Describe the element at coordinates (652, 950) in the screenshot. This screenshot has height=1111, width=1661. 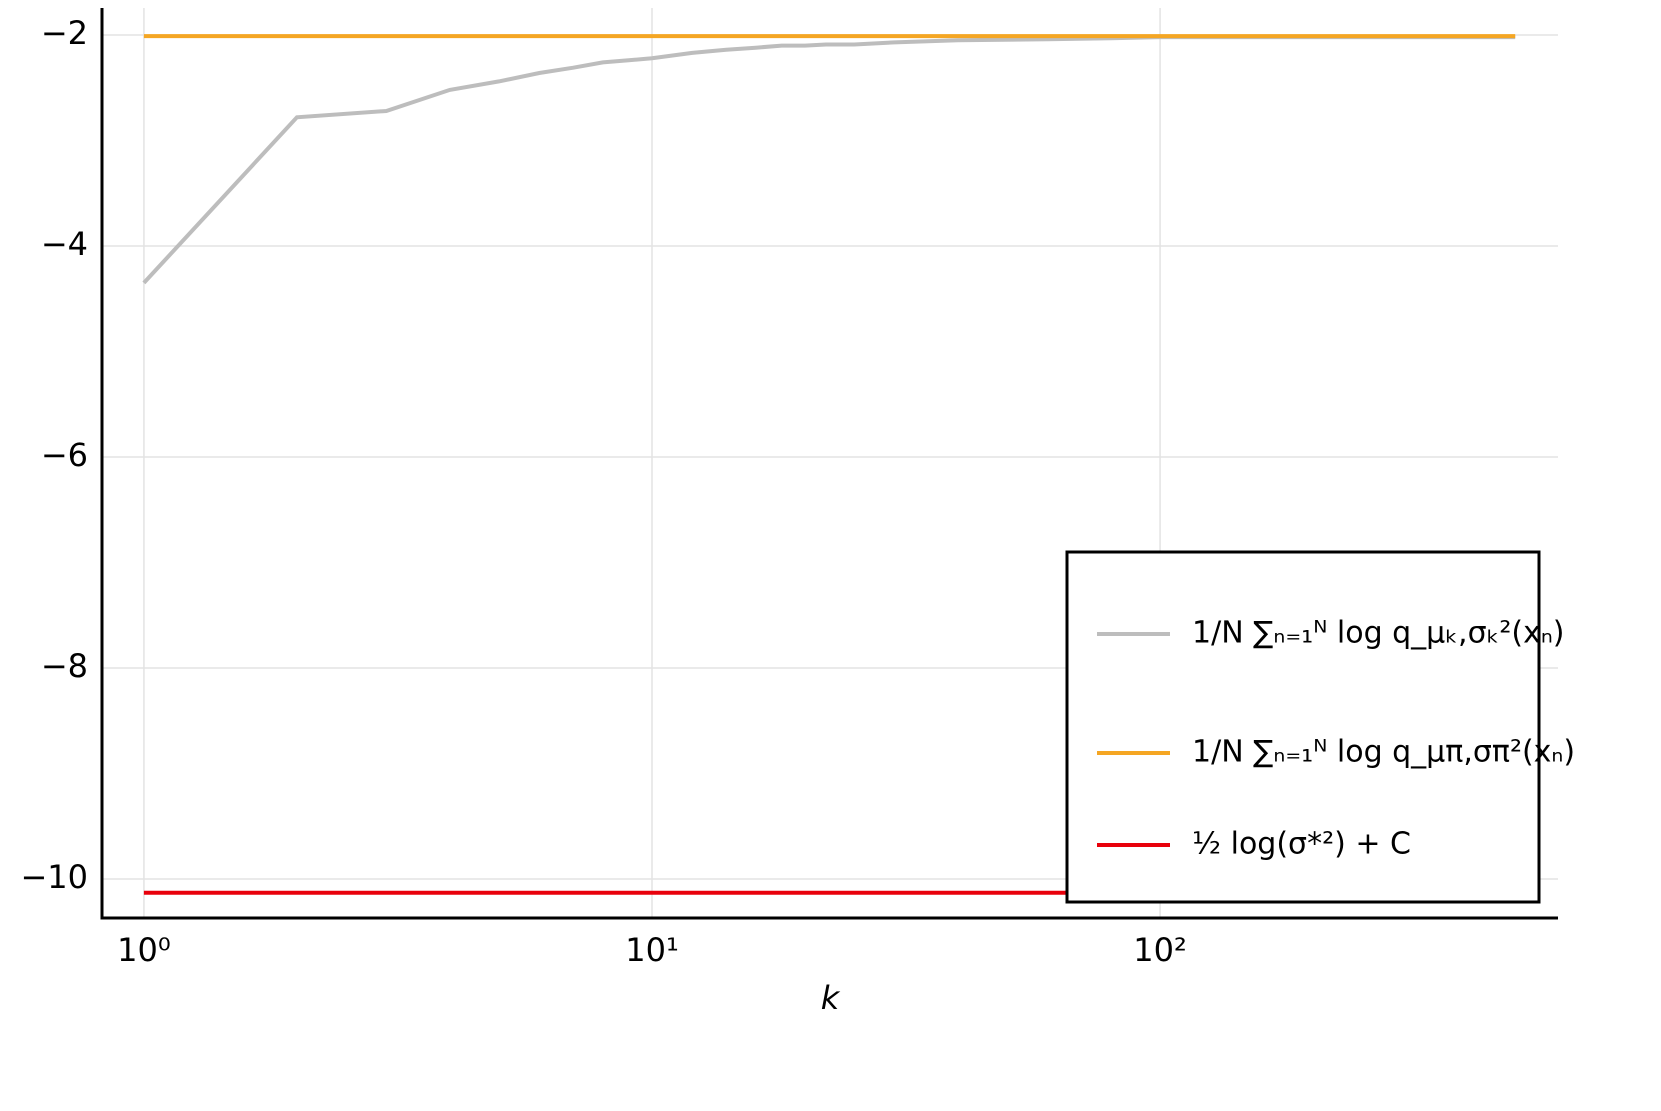
I see `x-tick-label: 10¹` at that location.